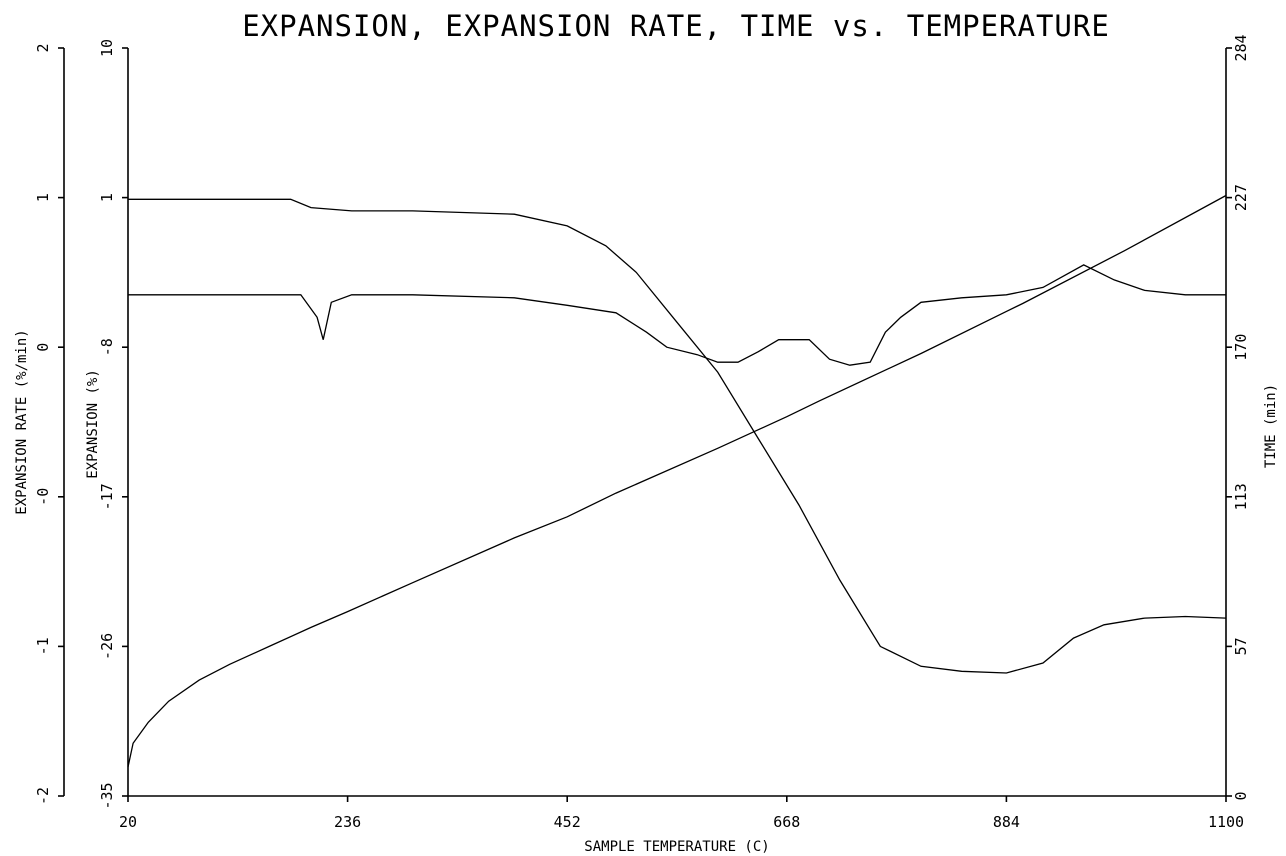 This screenshot has height=856, width=1286. I want to click on expansion-axis-label: EXPANSION (%), so click(93, 424).